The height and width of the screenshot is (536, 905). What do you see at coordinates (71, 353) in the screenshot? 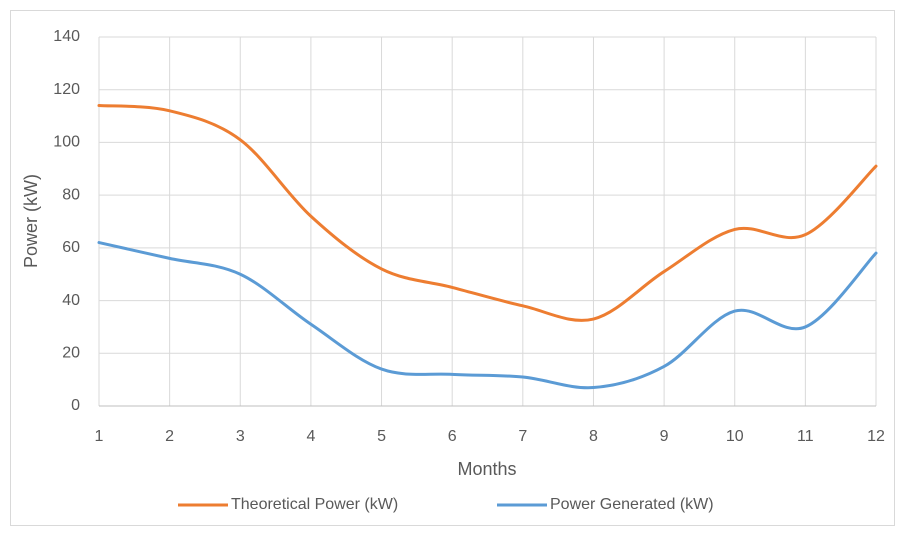
I see `y-tick-label: 20` at bounding box center [71, 353].